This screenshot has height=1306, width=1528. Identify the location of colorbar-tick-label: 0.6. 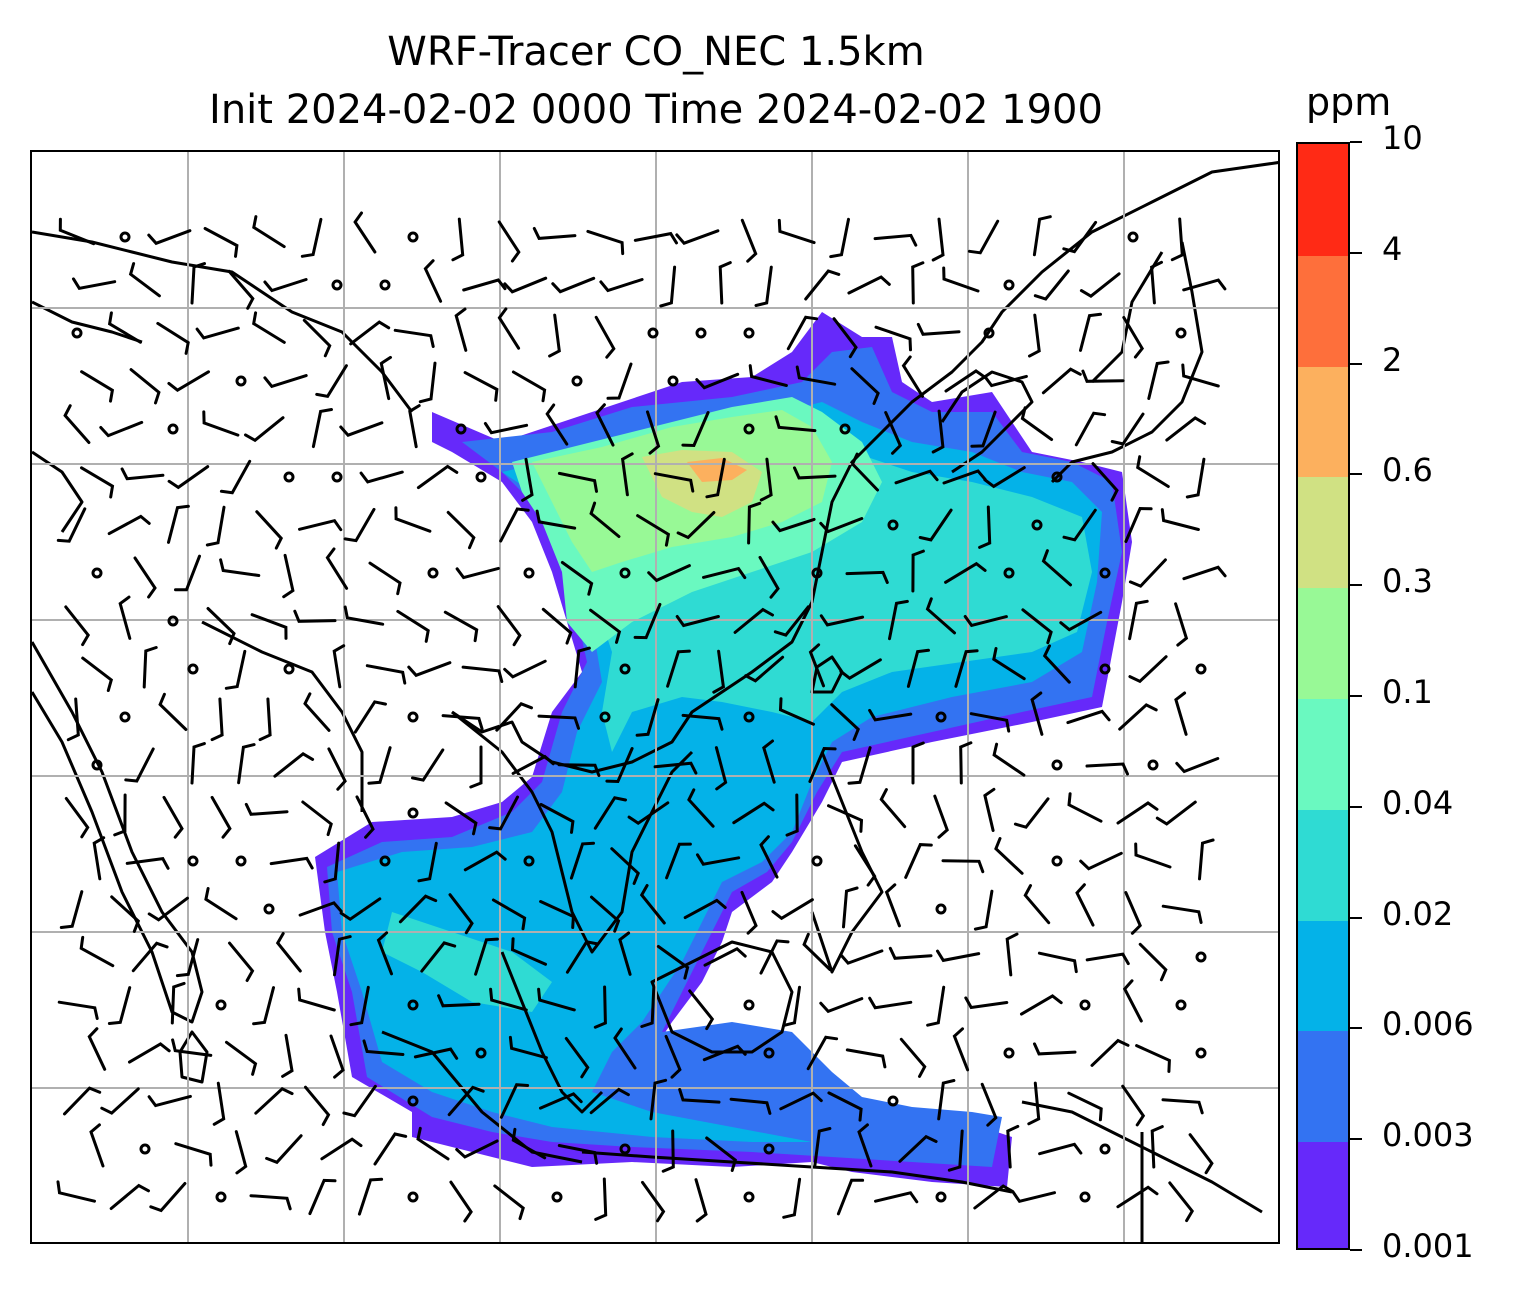
(1407, 470).